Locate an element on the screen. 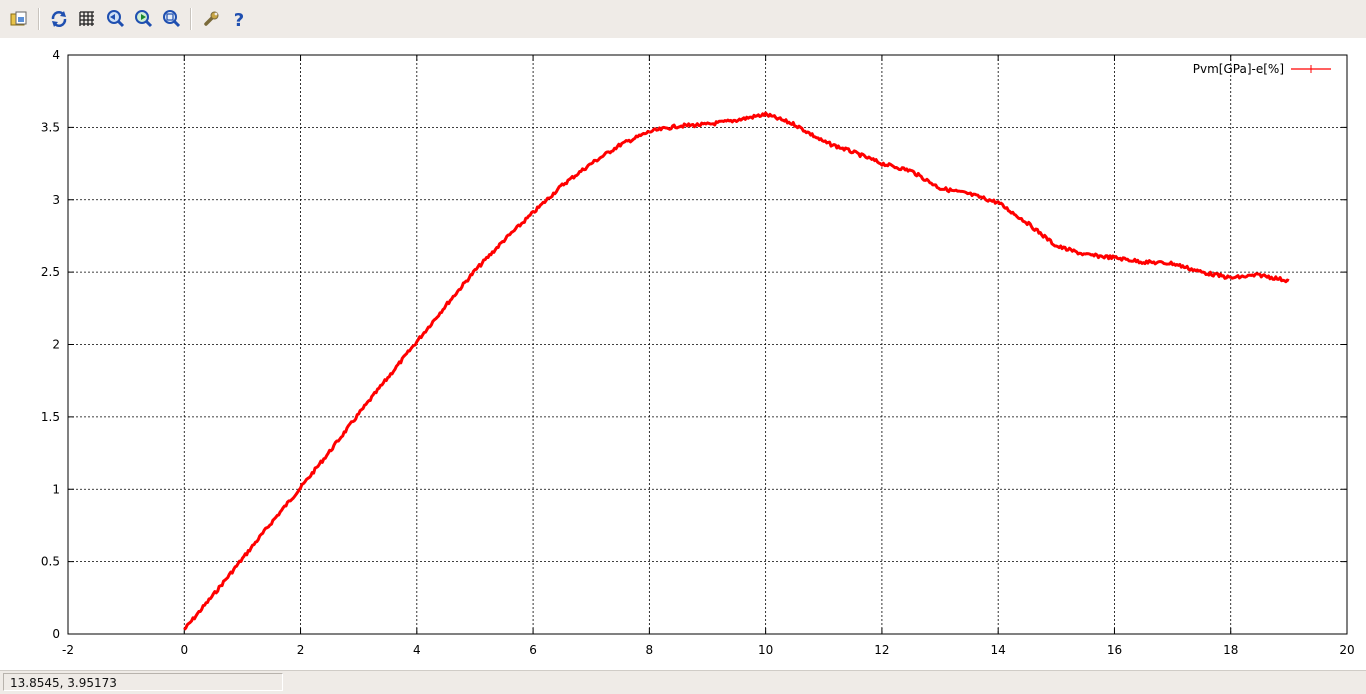 This screenshot has height=694, width=1366. replot-icon is located at coordinates (59, 19).